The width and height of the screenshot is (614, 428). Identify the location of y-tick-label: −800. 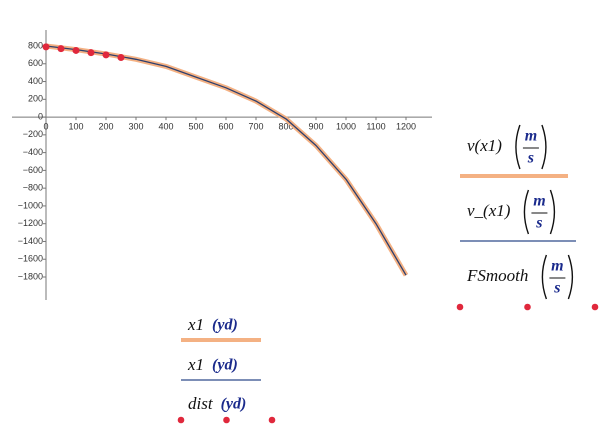
(33, 188).